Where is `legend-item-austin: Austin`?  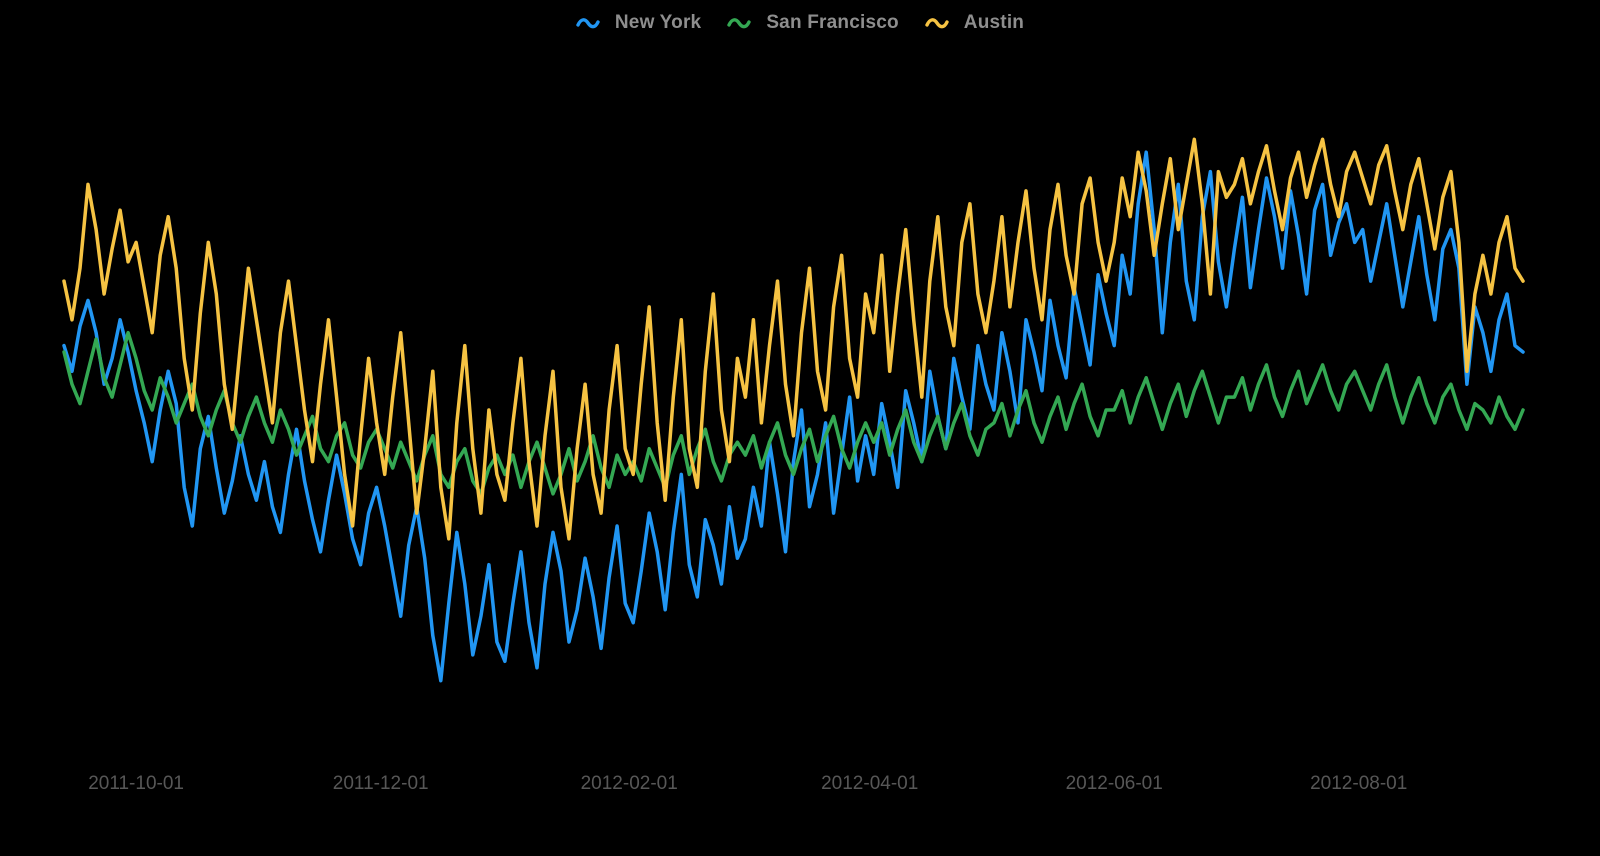
legend-item-austin: Austin is located at coordinates (974, 23).